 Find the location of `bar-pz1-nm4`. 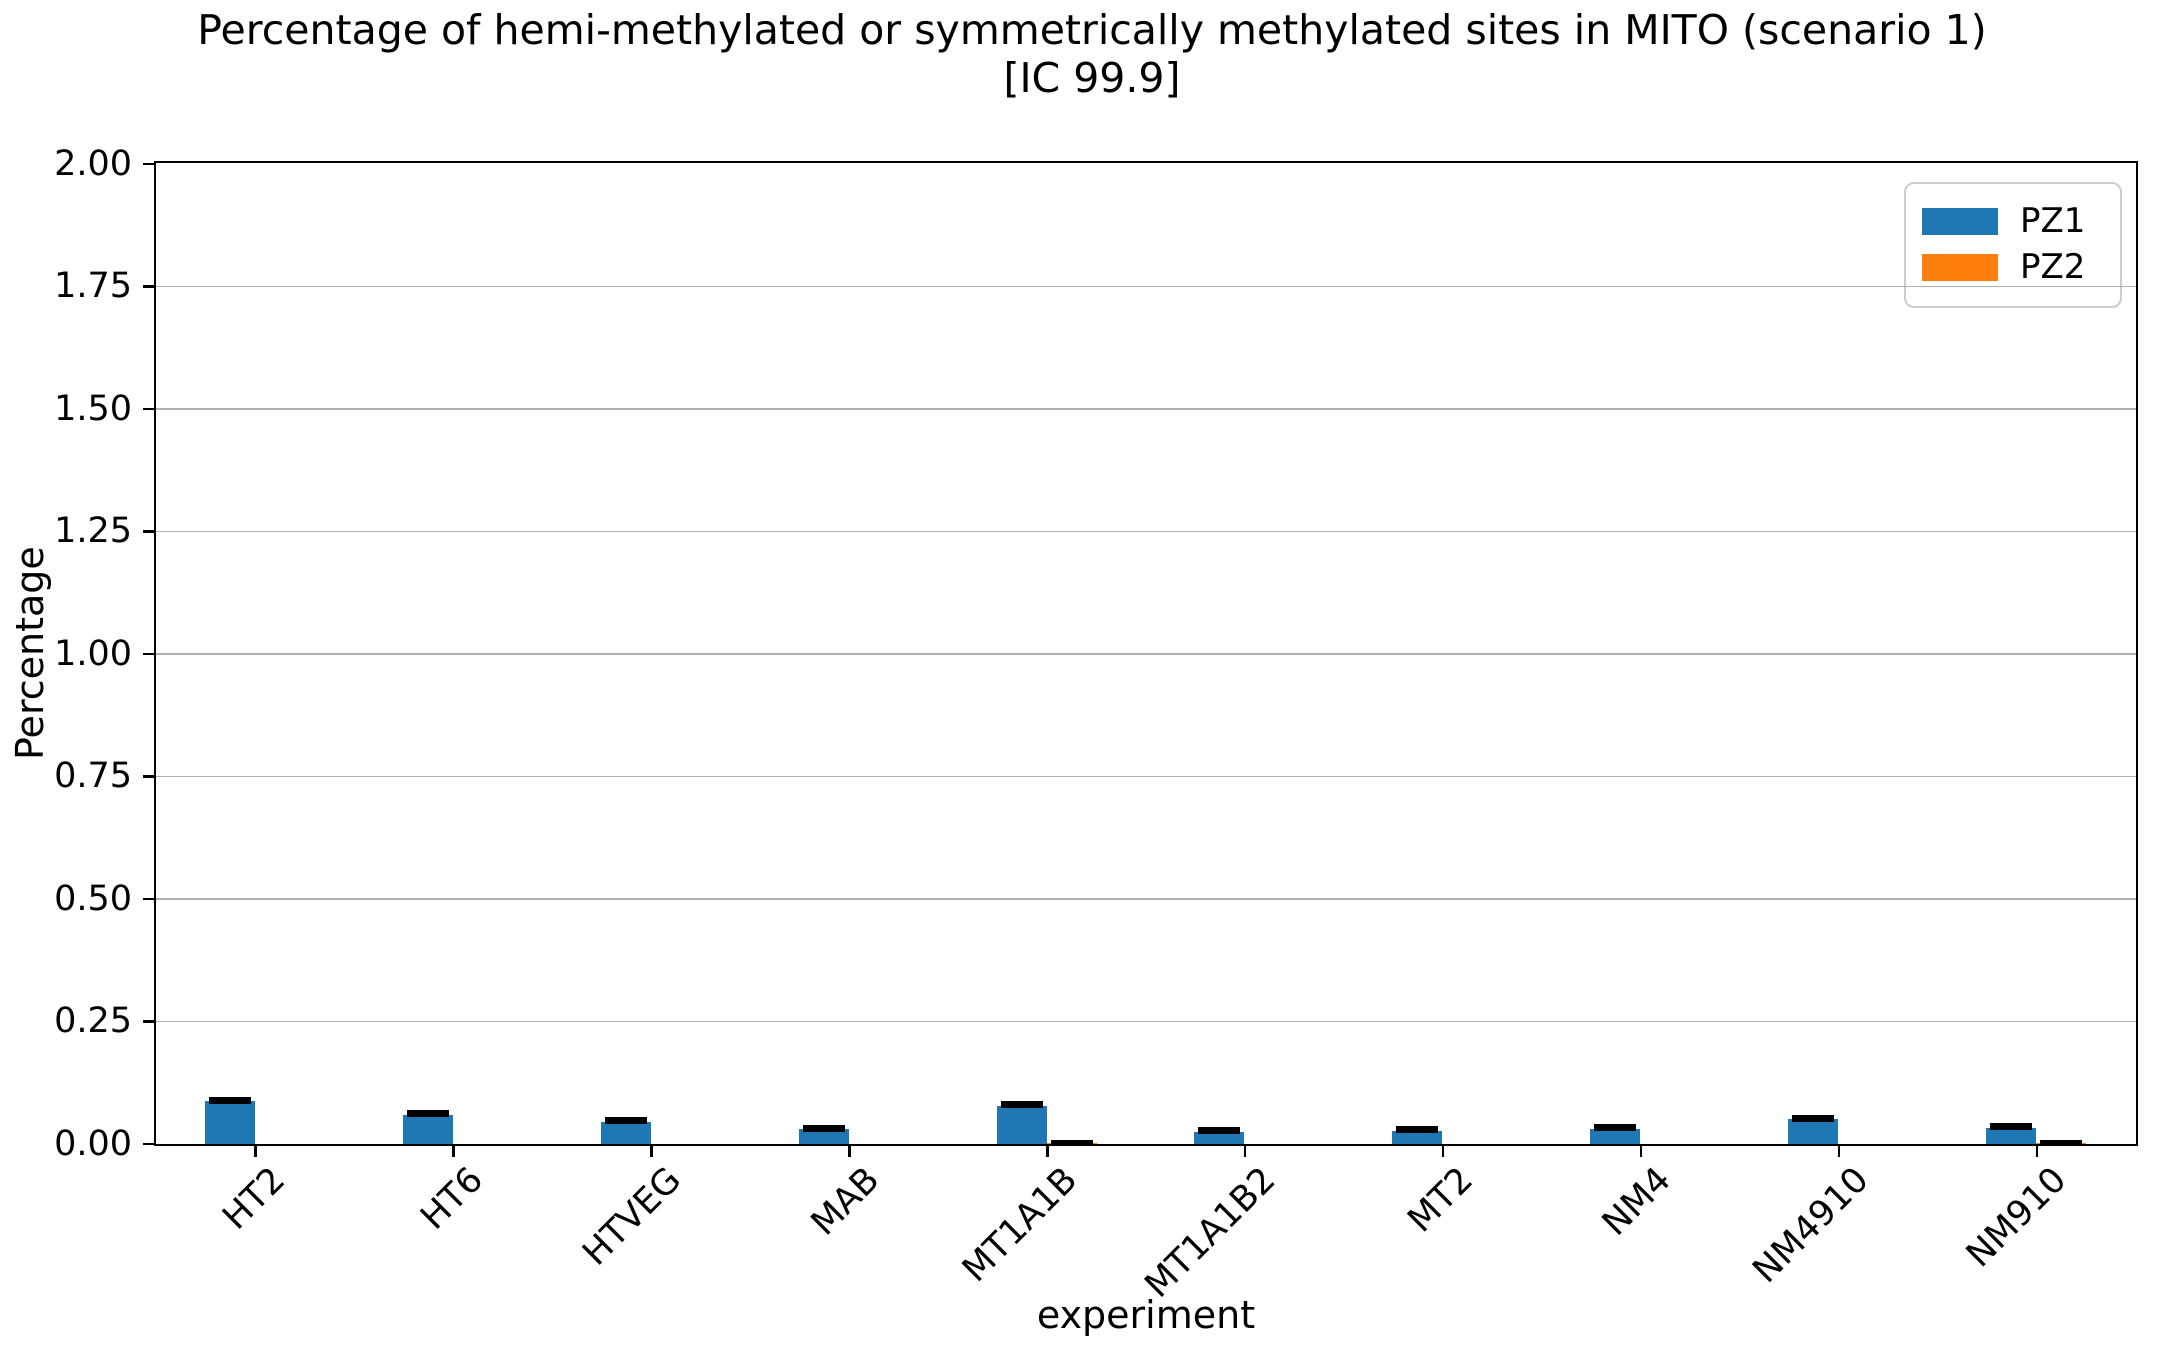

bar-pz1-nm4 is located at coordinates (1615, 1136).